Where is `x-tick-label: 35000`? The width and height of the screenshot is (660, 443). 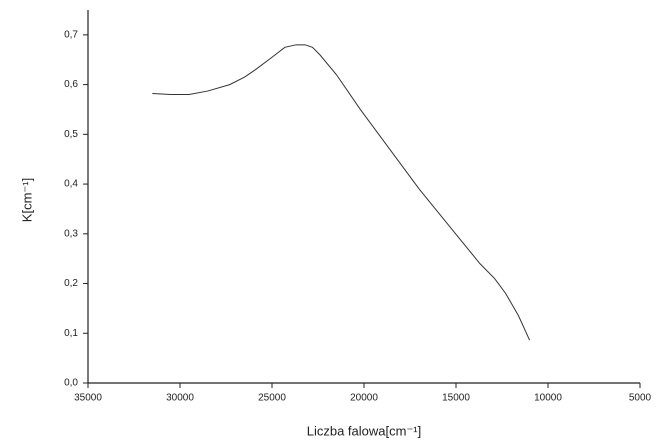
x-tick-label: 35000 is located at coordinates (88, 398).